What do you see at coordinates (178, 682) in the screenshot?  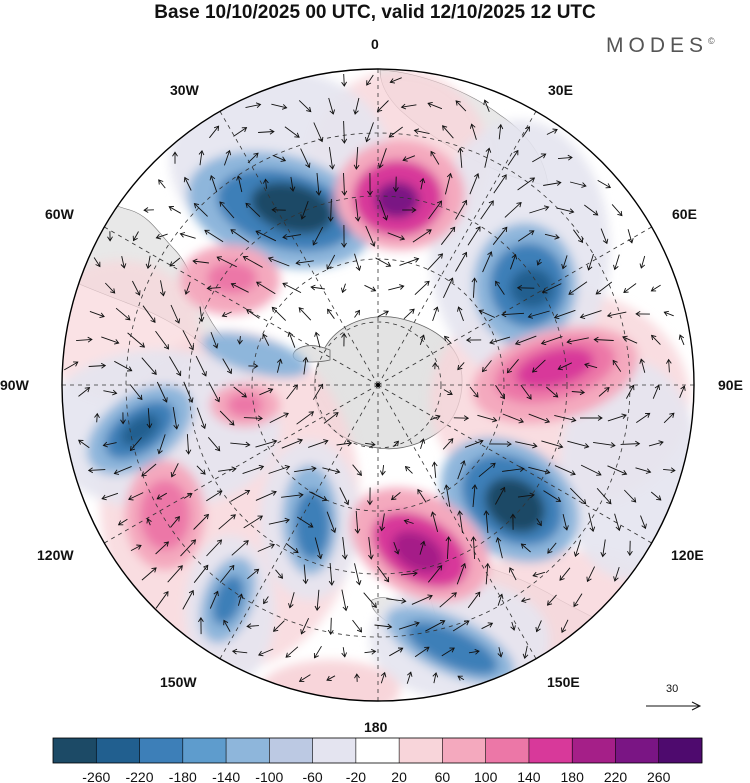 I see `lon-label-150w: 150W` at bounding box center [178, 682].